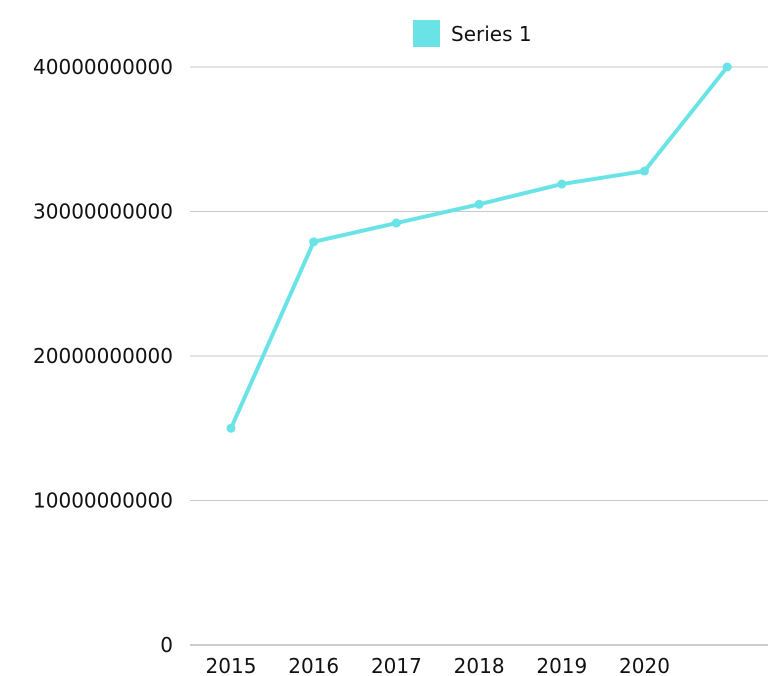 Image resolution: width=768 pixels, height=676 pixels. What do you see at coordinates (231, 665) in the screenshot?
I see `x-tick-label: 2015` at bounding box center [231, 665].